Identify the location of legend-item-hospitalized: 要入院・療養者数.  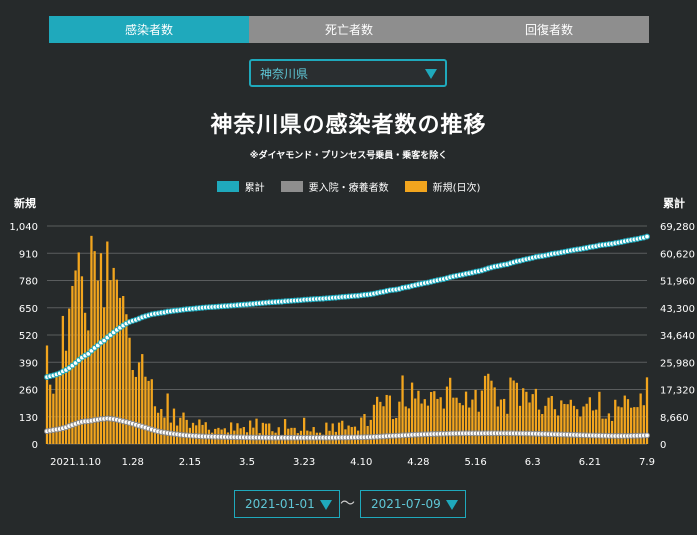
(334, 186).